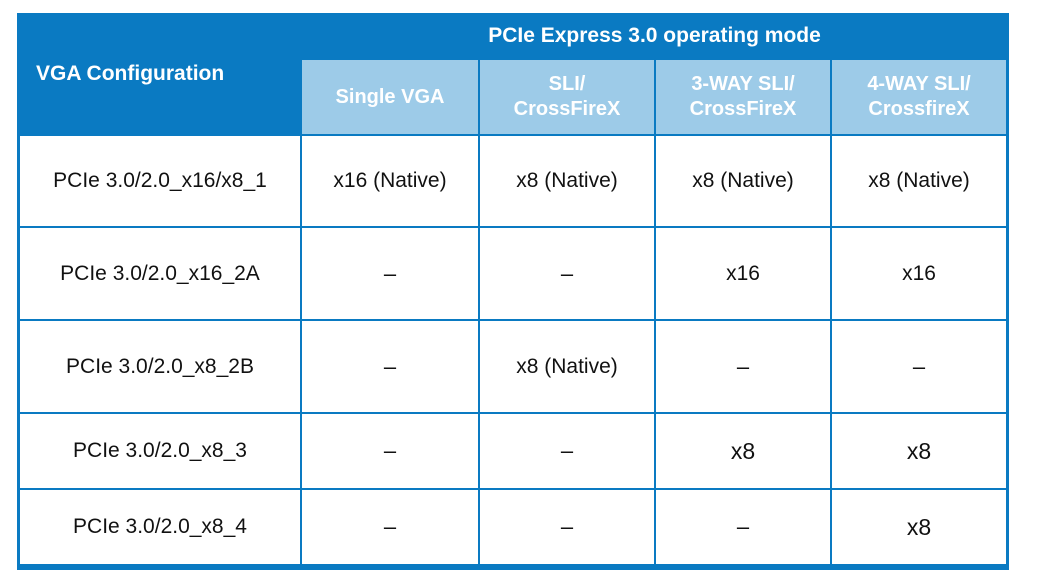 This screenshot has width=1042, height=588. I want to click on column-header-label-line2: CrossfireX, so click(919, 109).